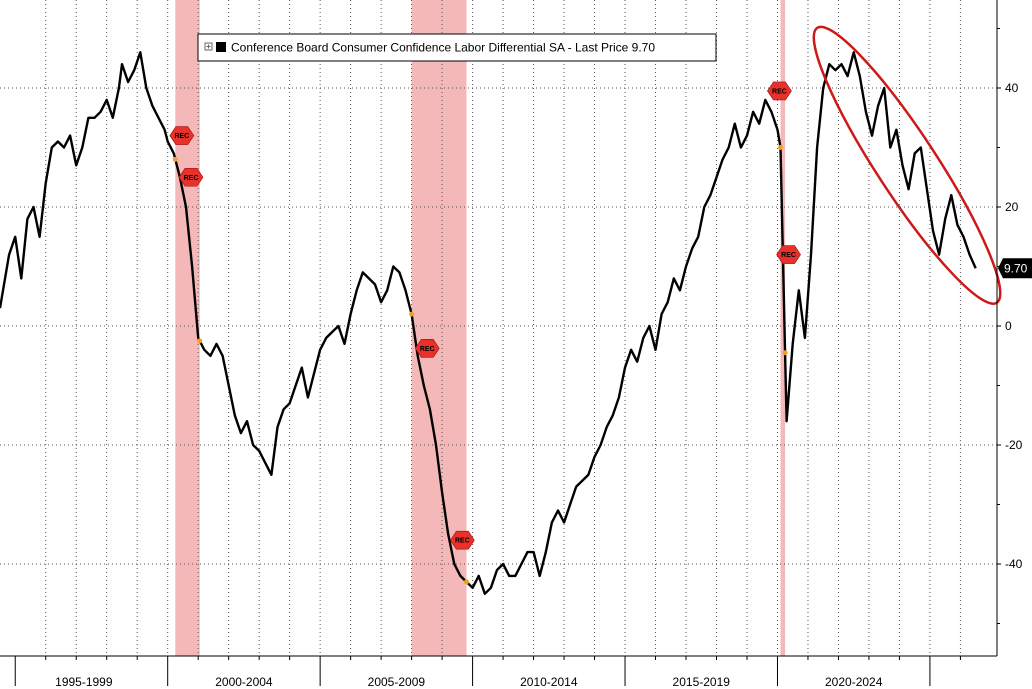  I want to click on x-category-label-2: 2000-2004, so click(244, 682).